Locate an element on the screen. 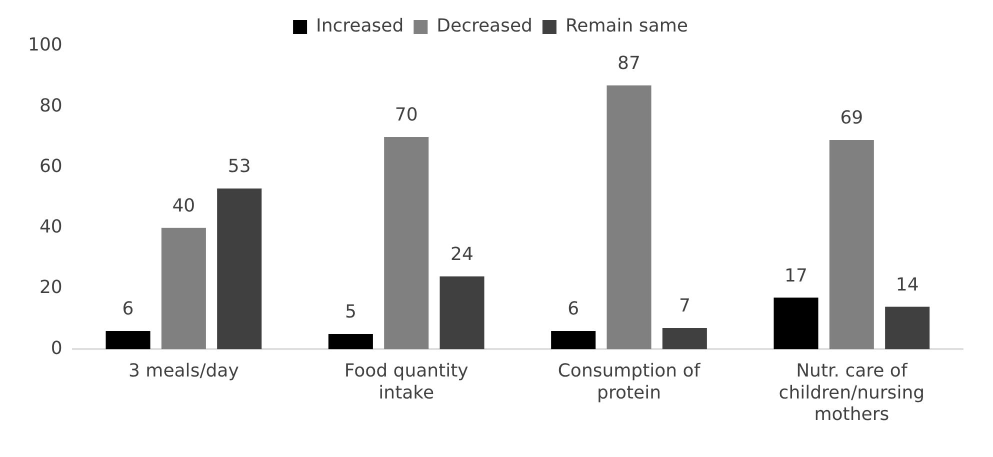 Image resolution: width=993 pixels, height=457 pixels. x-tick-label: 3 meals/day is located at coordinates (184, 371).